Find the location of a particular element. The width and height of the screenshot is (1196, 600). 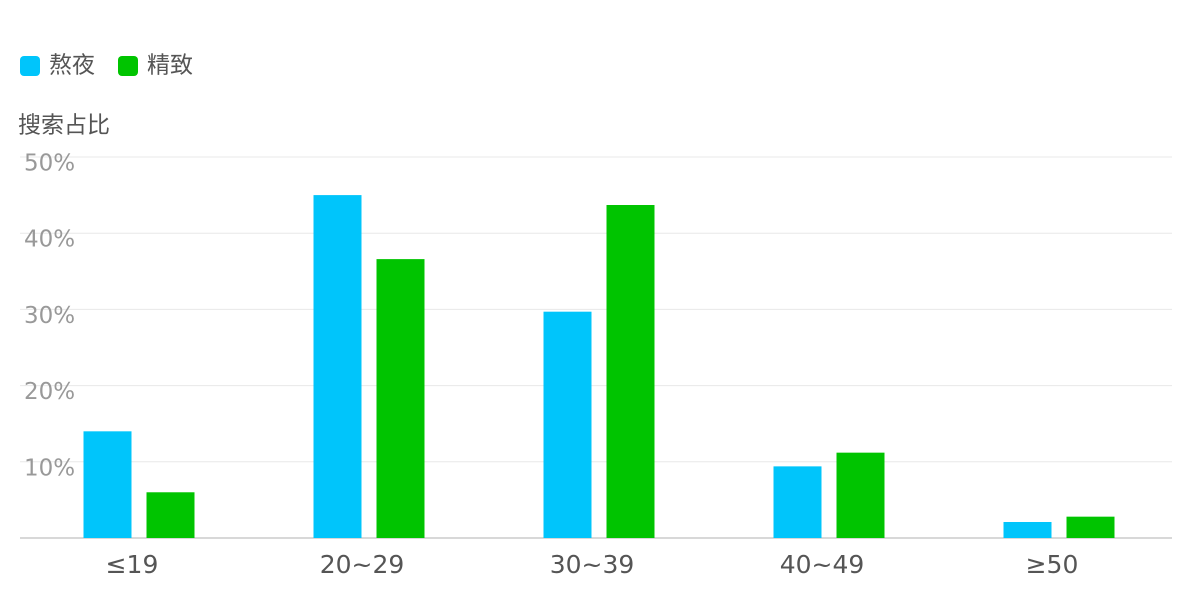

y-tick-label: 30% is located at coordinates (49, 316).